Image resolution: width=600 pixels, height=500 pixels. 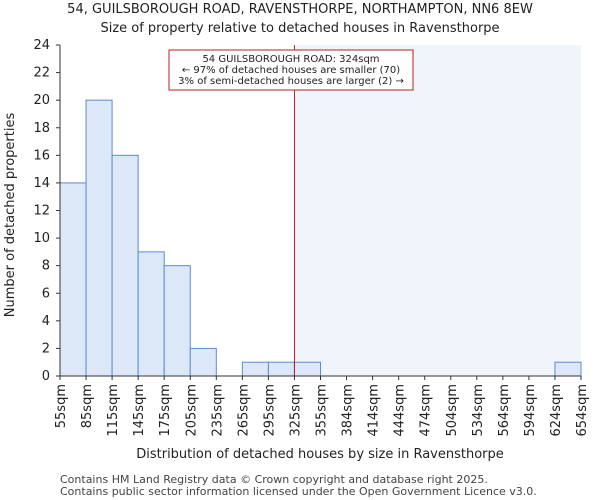 What do you see at coordinates (41, 211) in the screenshot?
I see `y-tick-label: 12` at bounding box center [41, 211].